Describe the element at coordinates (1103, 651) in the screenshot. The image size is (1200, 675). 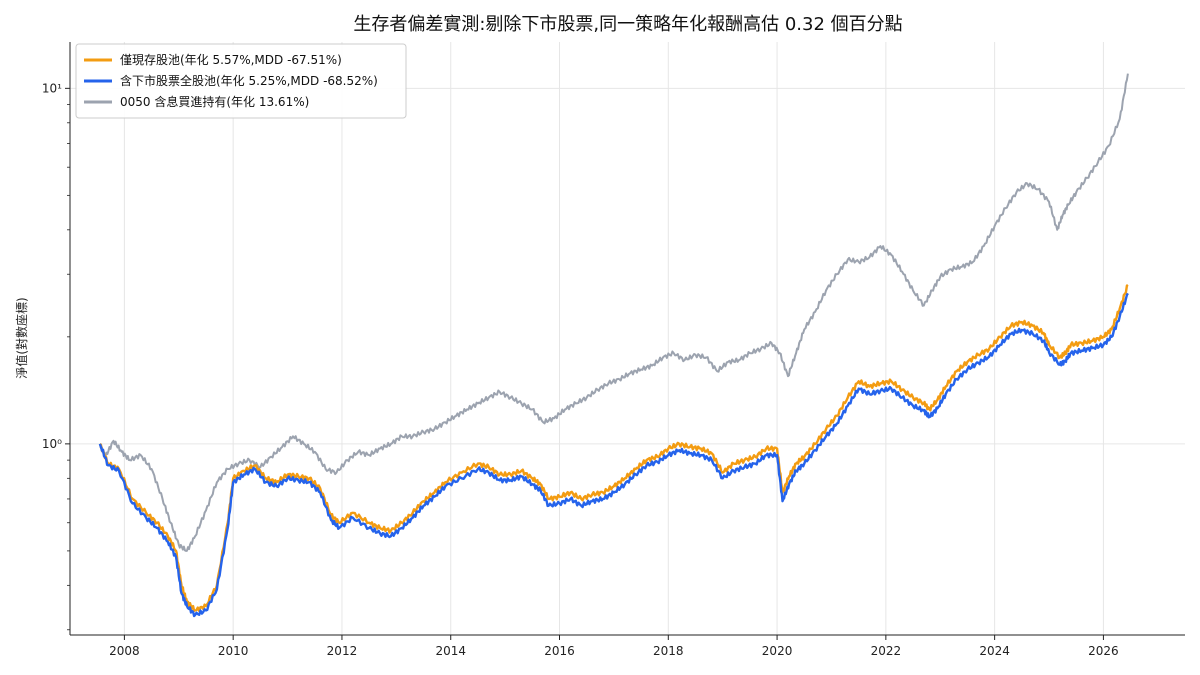
I see `x-tick-label: 2026` at that location.